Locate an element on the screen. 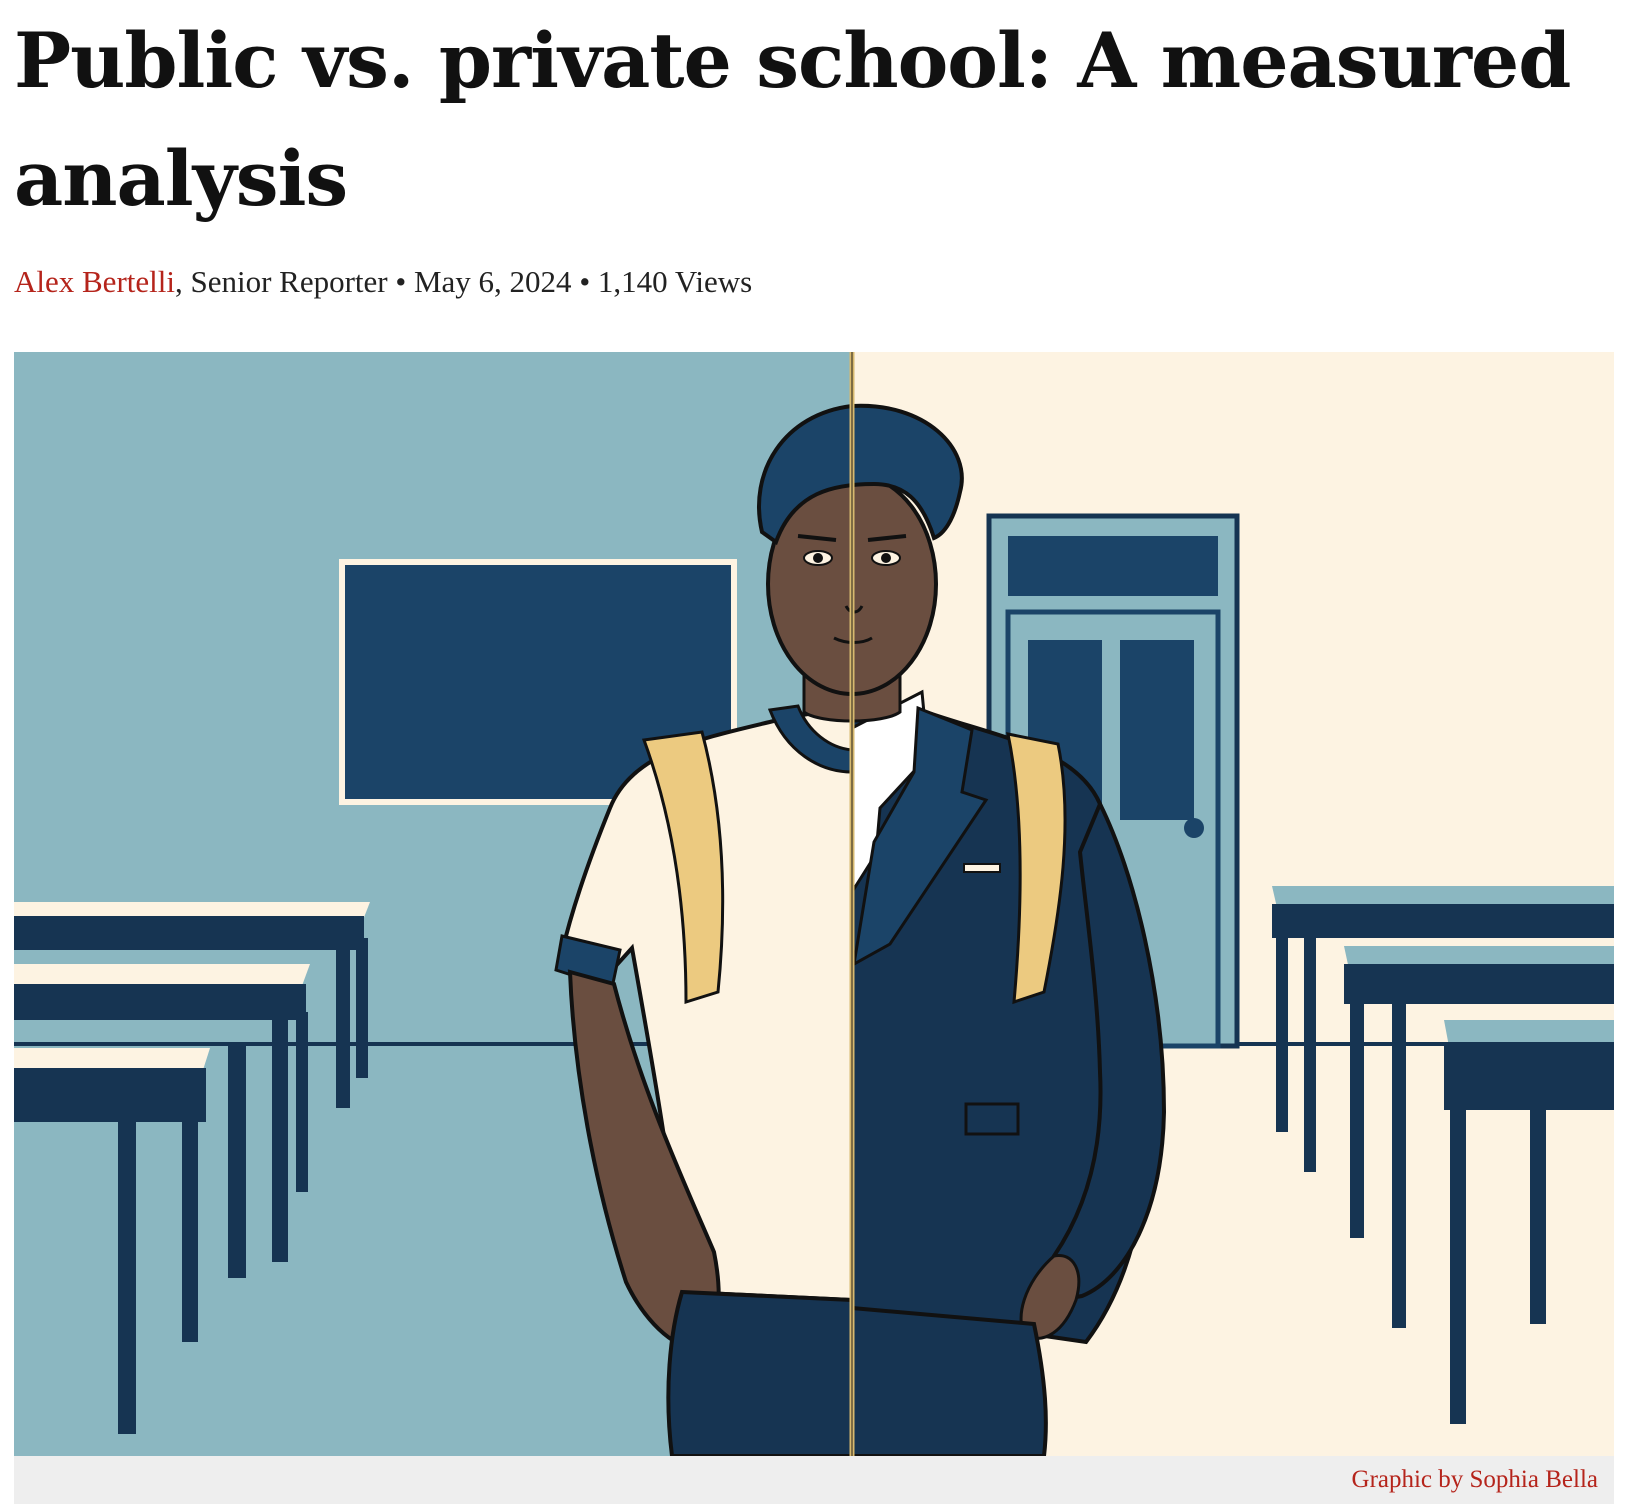  photo-credit: Graphic by Sophia Bella is located at coordinates (1474, 1479).